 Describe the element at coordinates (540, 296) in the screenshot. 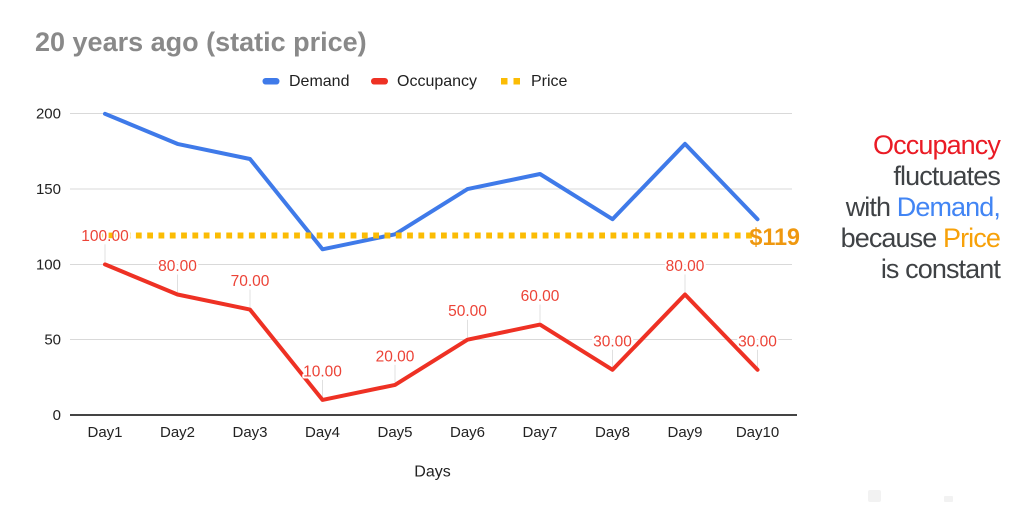

I see `svg-text: 60.00` at that location.